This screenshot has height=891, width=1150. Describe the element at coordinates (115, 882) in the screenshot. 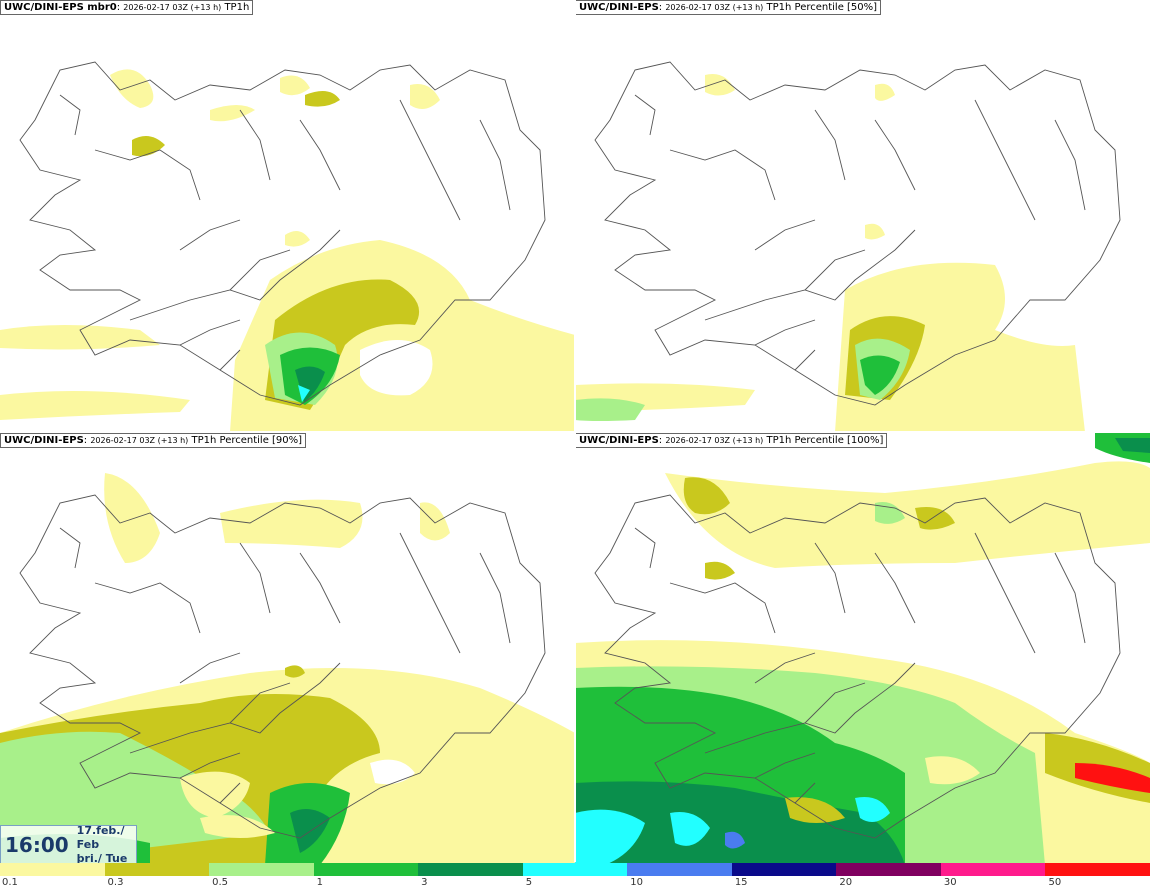

I see `legend-label: 0.3` at that location.